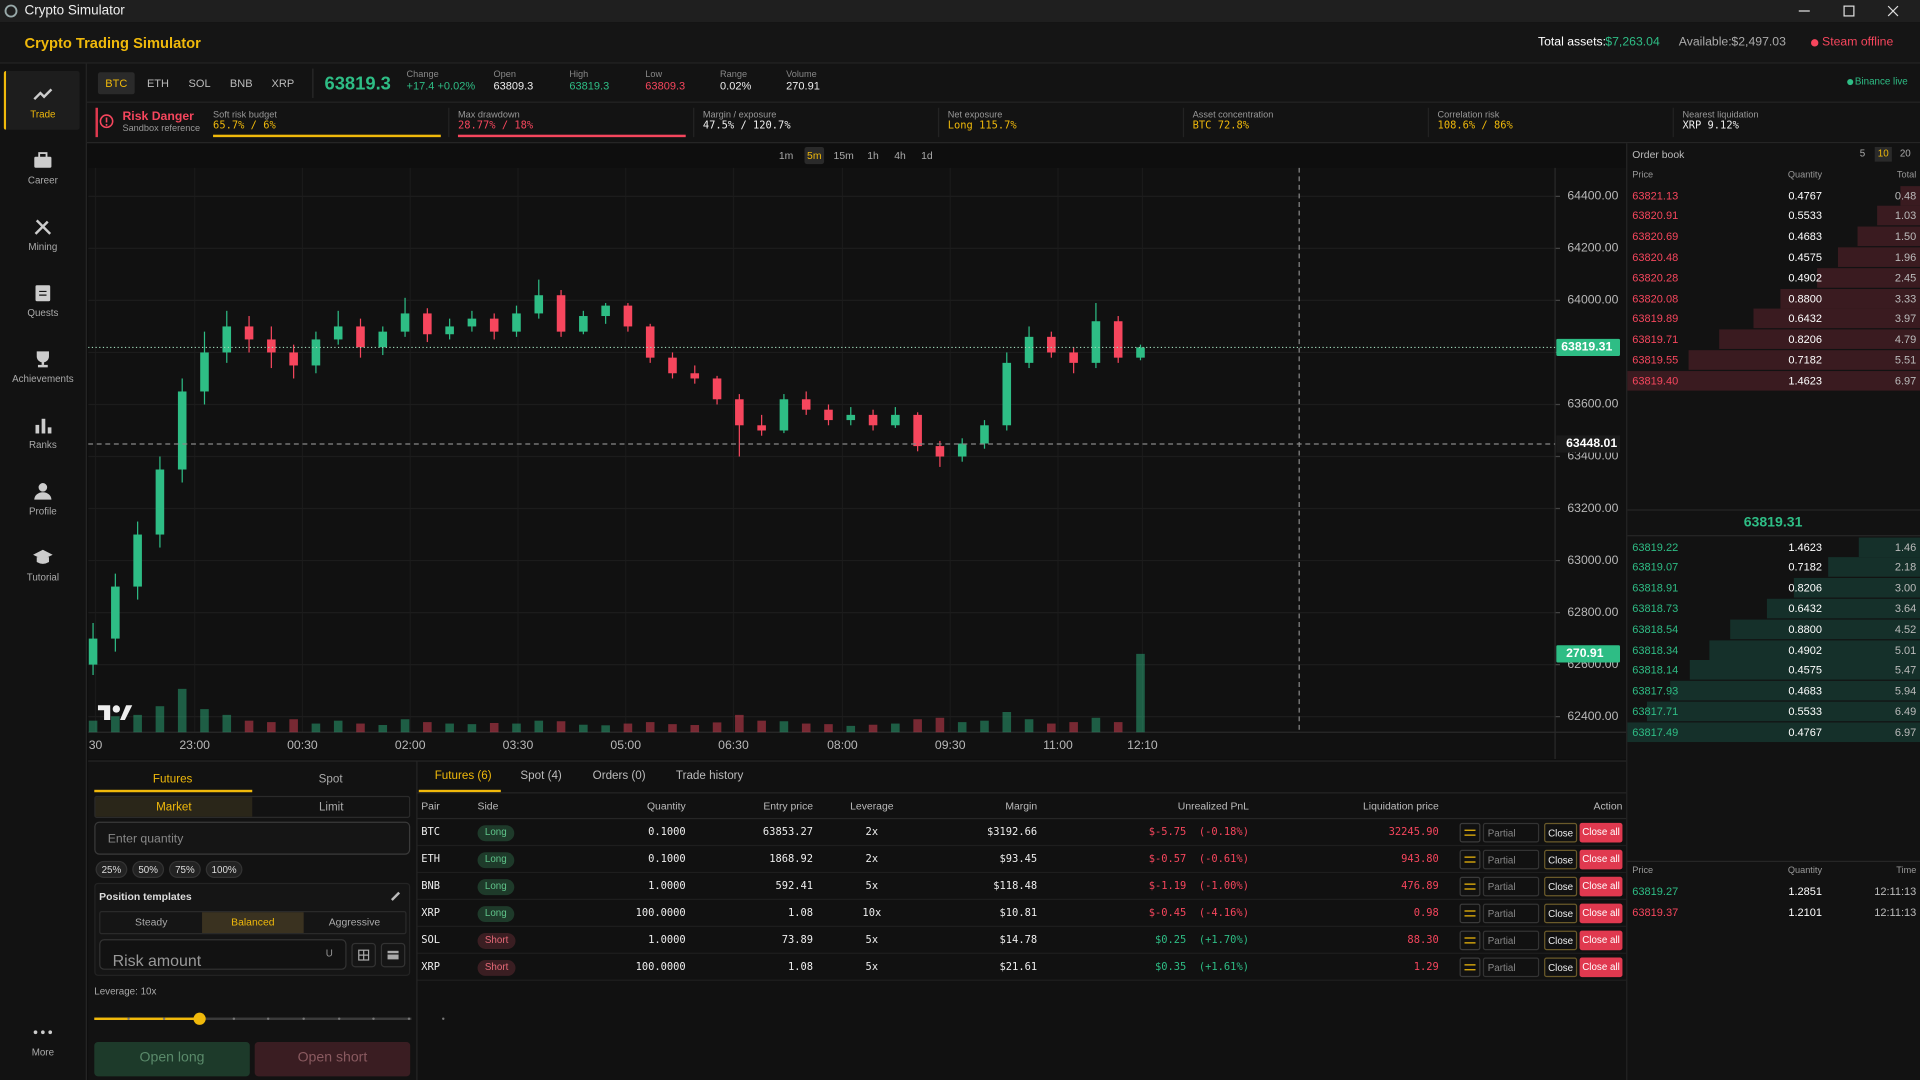 Image resolution: width=1920 pixels, height=1080 pixels. I want to click on book-price: 63819.07, so click(1655, 567).